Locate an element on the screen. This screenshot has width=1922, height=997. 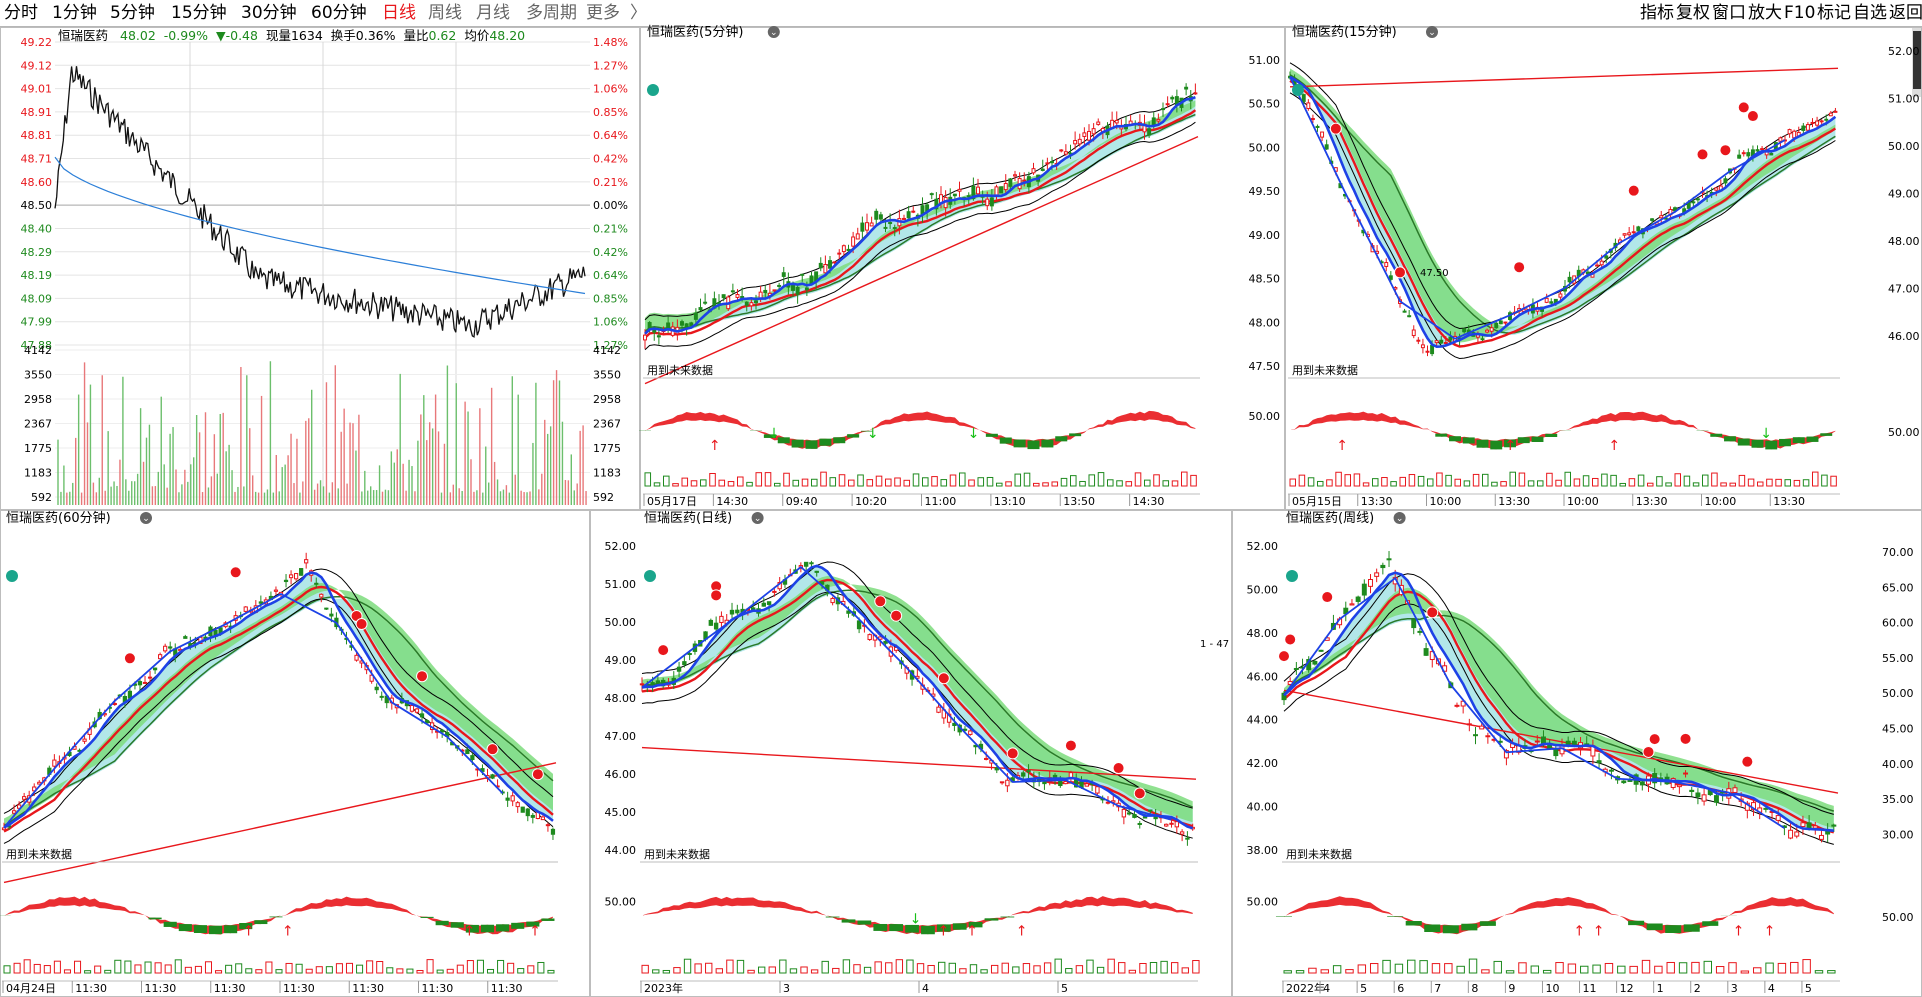
period-tab-1min: 1分钟 is located at coordinates (74, 13).